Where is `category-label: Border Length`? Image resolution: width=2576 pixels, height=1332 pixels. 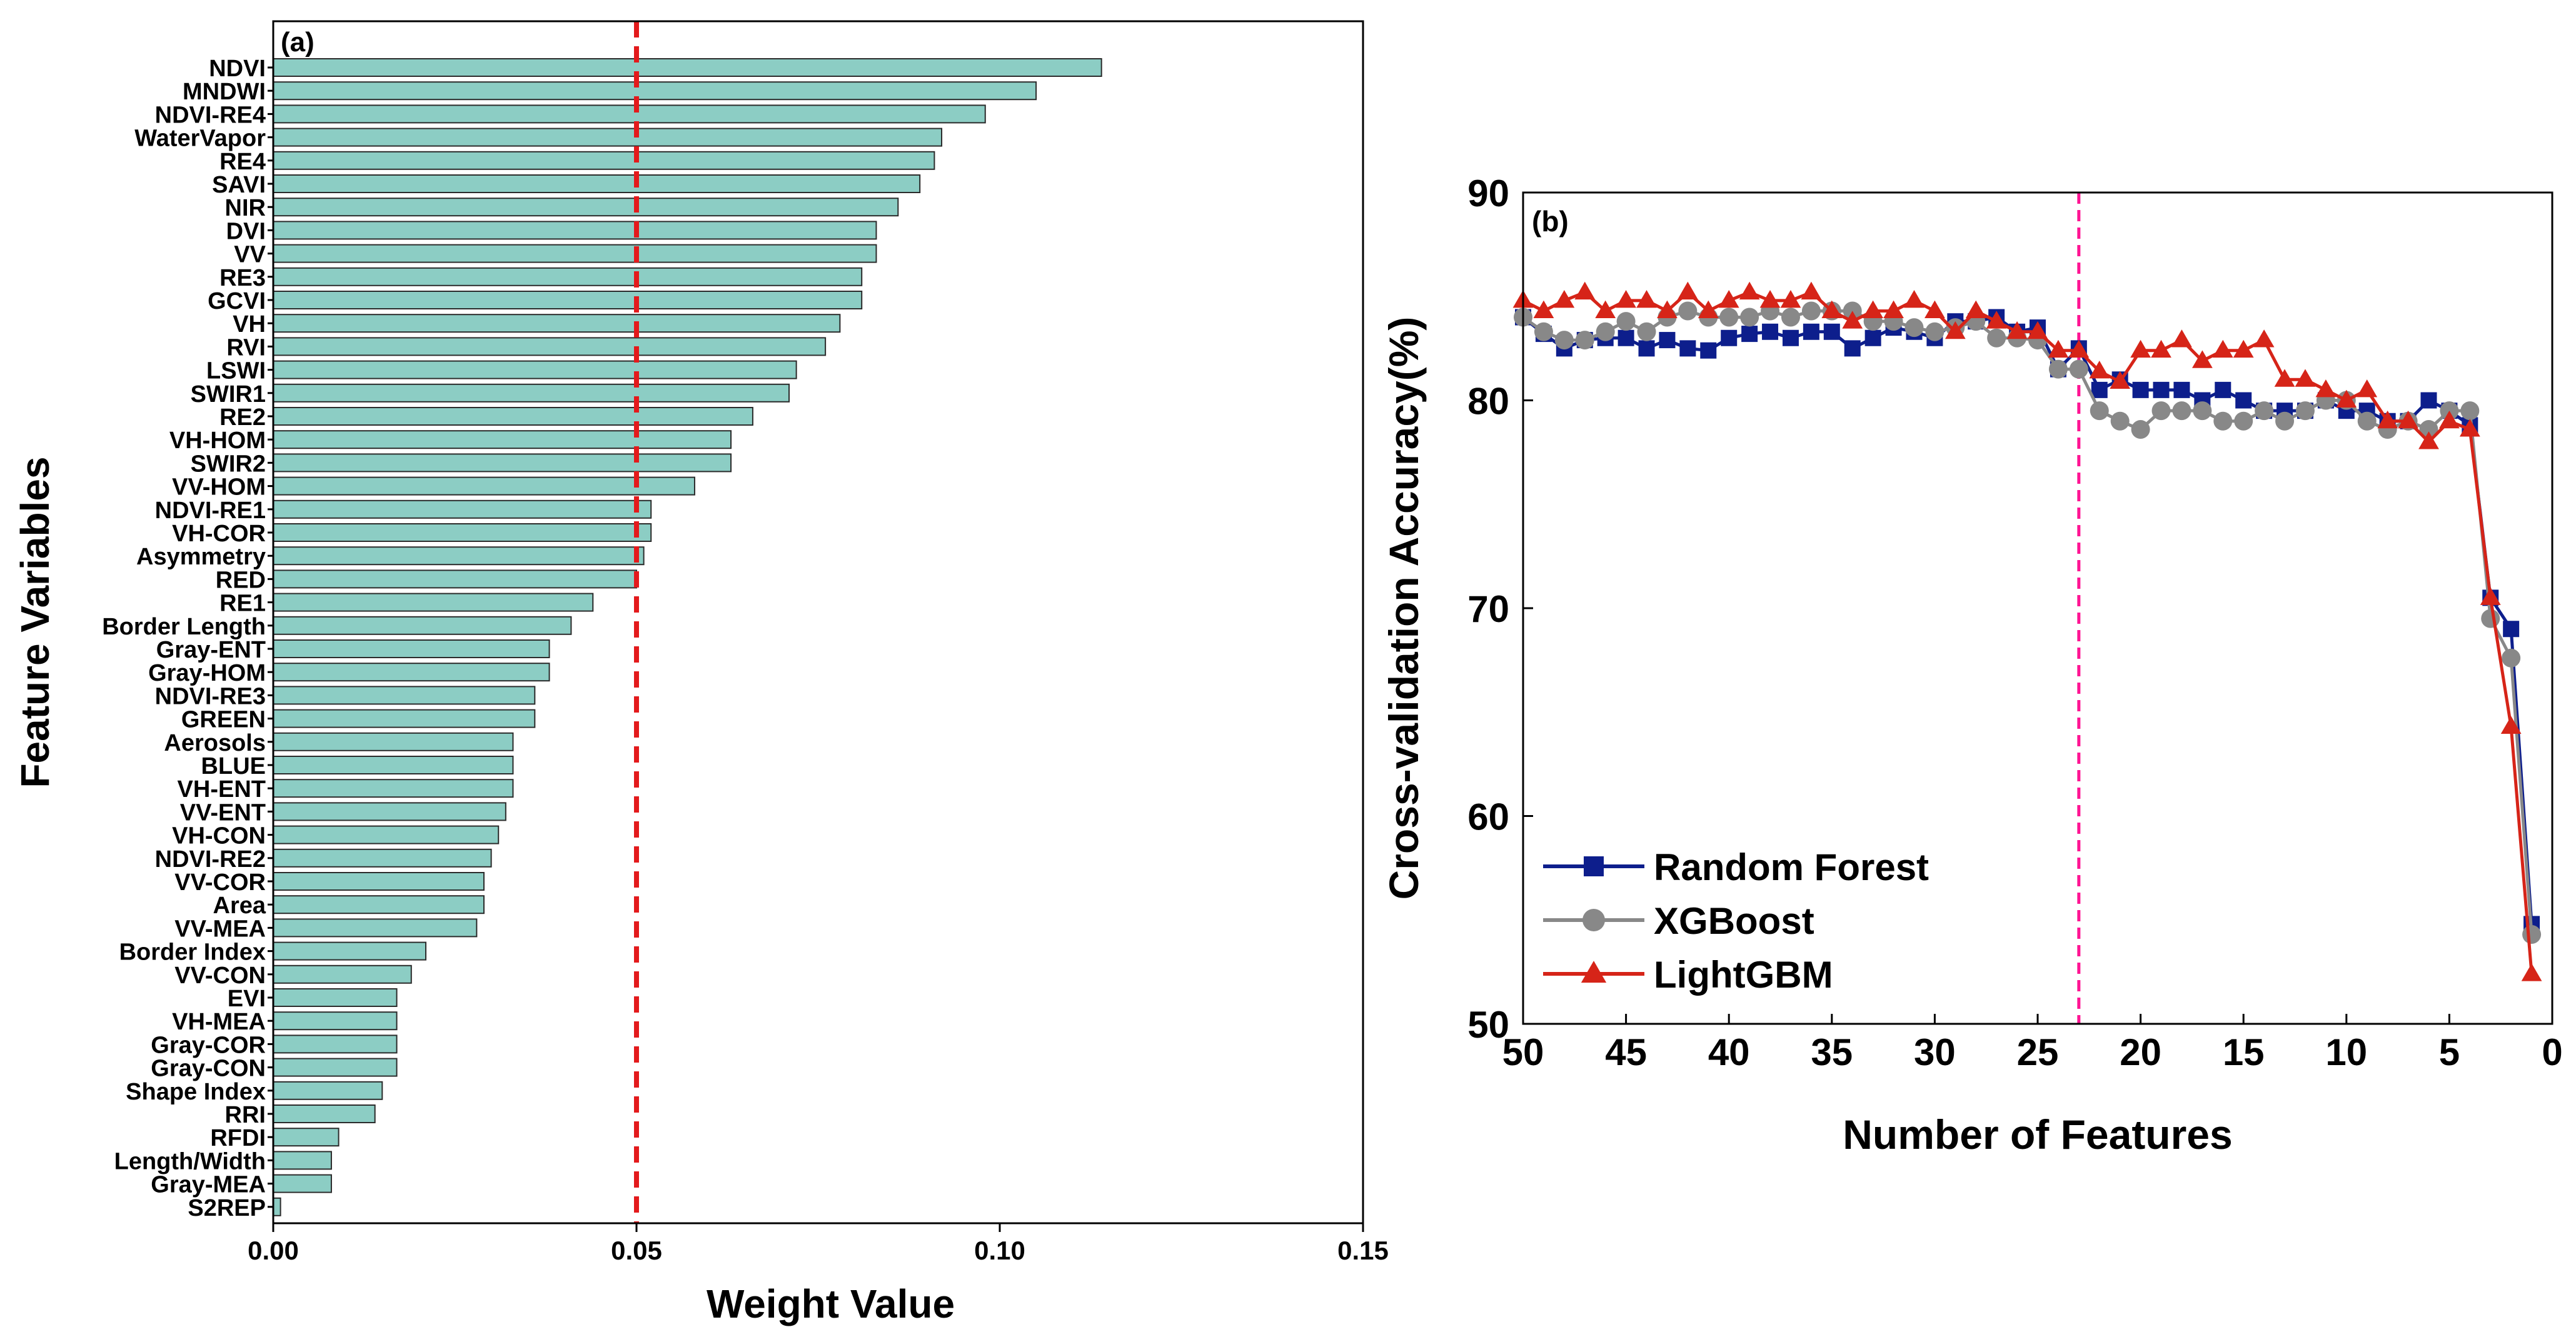 category-label: Border Length is located at coordinates (184, 627).